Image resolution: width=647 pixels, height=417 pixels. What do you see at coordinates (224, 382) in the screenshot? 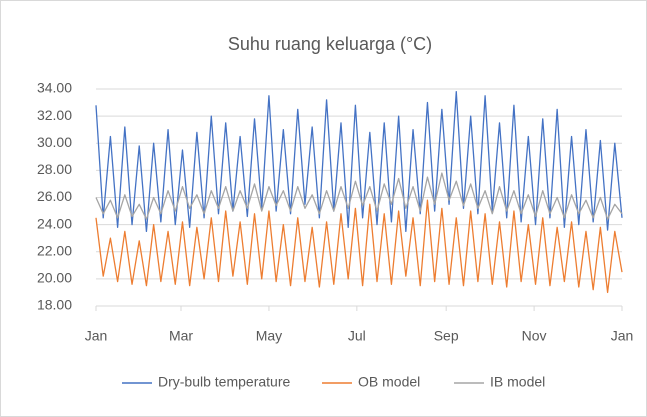
I see `legend-label: Dry-bulb temperature` at bounding box center [224, 382].